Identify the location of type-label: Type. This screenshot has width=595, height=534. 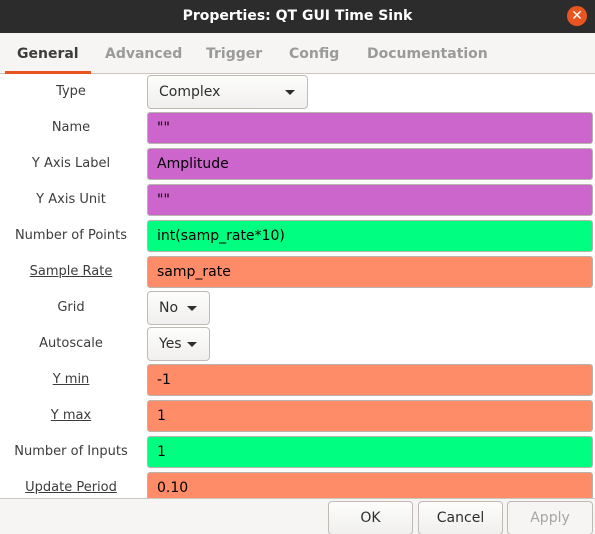
(71, 91).